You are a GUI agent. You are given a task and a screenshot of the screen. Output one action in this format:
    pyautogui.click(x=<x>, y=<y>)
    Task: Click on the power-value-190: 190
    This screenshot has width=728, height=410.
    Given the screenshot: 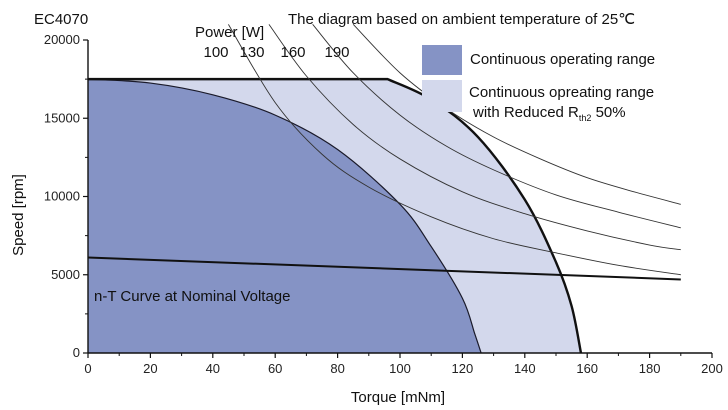 What is the action you would take?
    pyautogui.click(x=336, y=52)
    